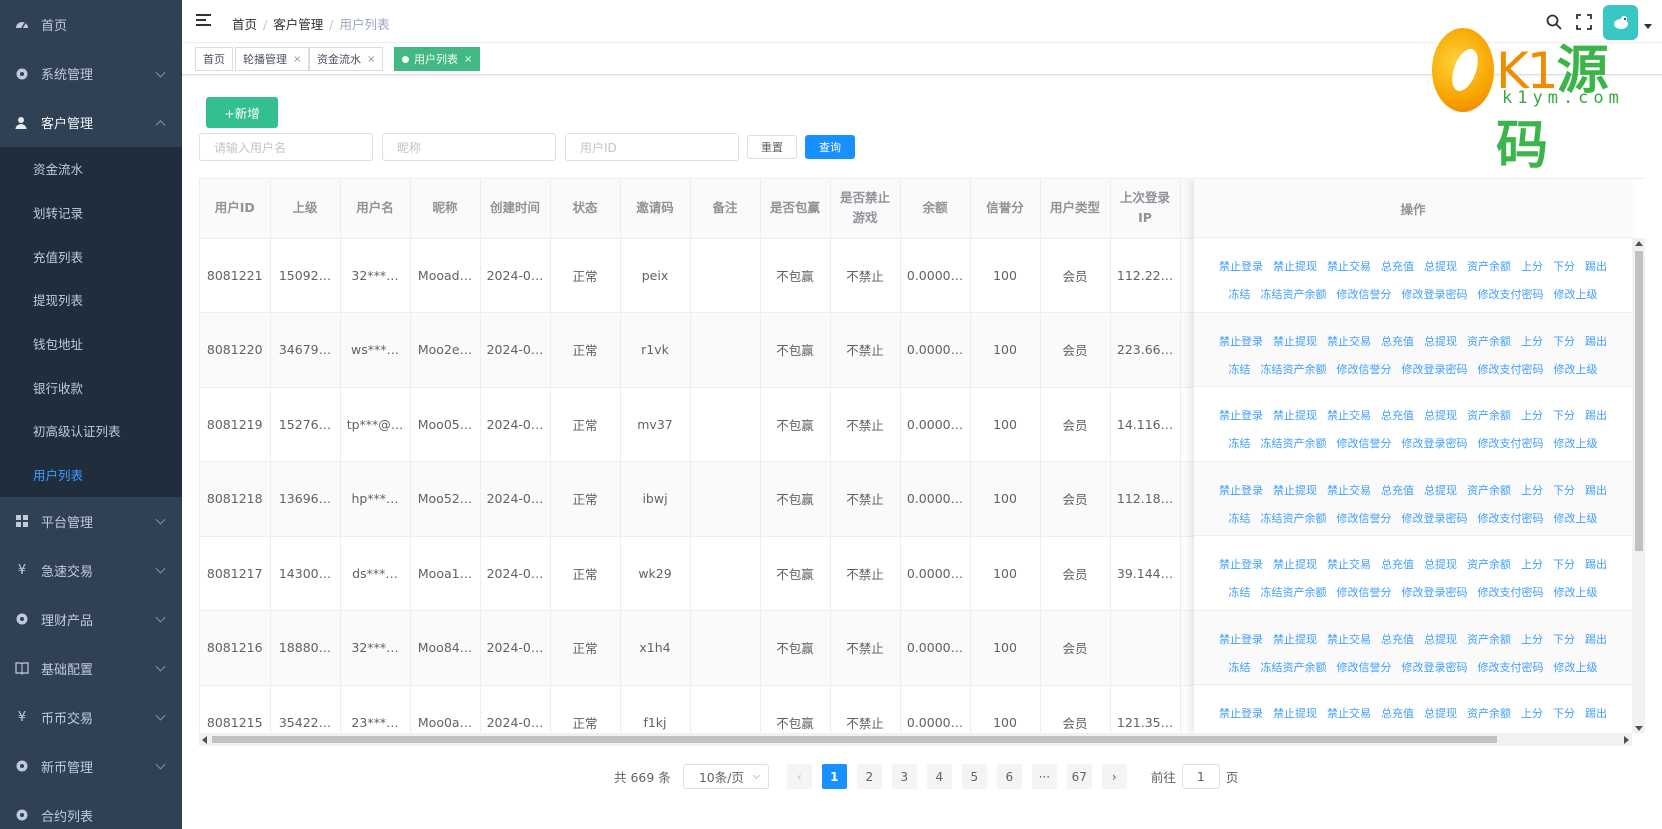  I want to click on reset-button: 重置, so click(772, 147).